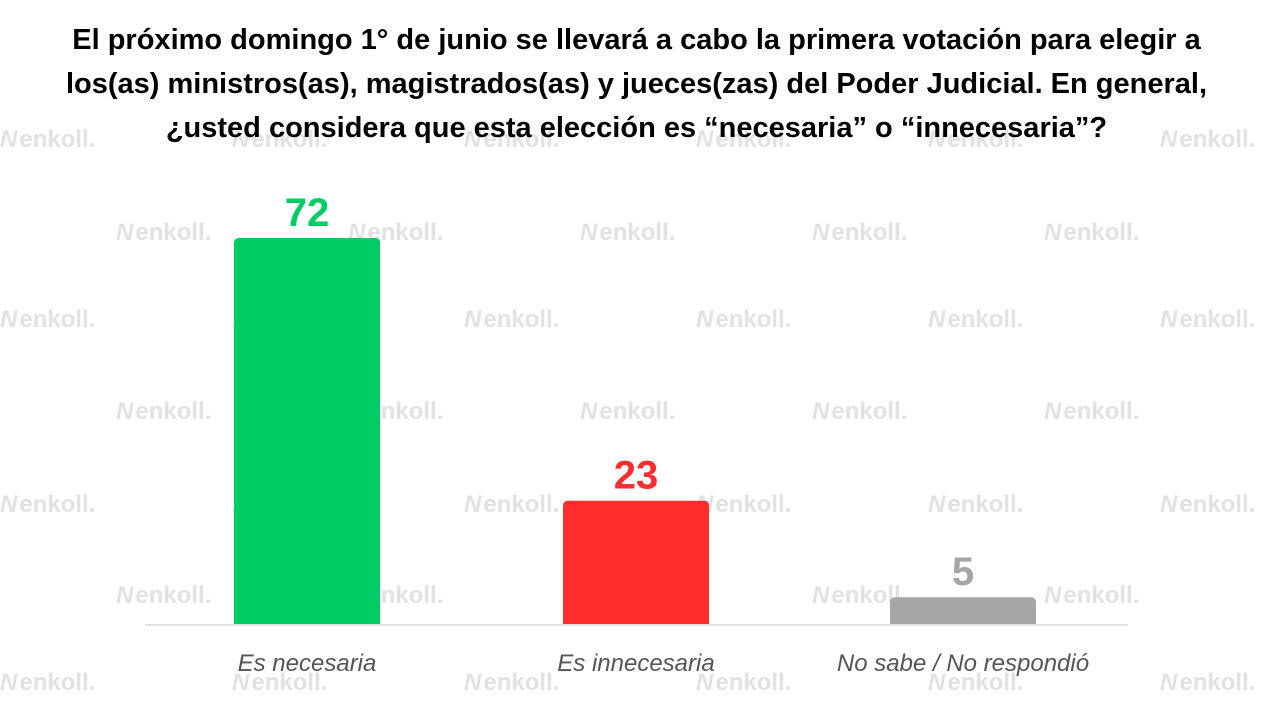 The image size is (1273, 718). Describe the element at coordinates (636, 476) in the screenshot. I see `data-label: 23` at that location.